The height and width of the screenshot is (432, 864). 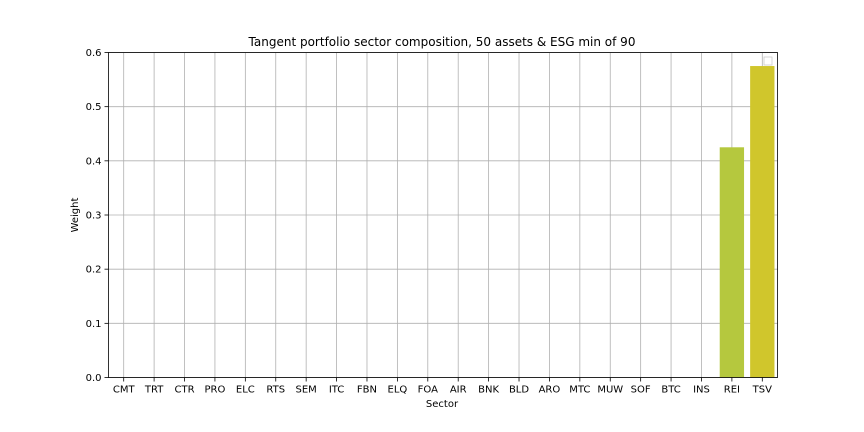 What do you see at coordinates (550, 390) in the screenshot?
I see `x-tick-label: ARO` at bounding box center [550, 390].